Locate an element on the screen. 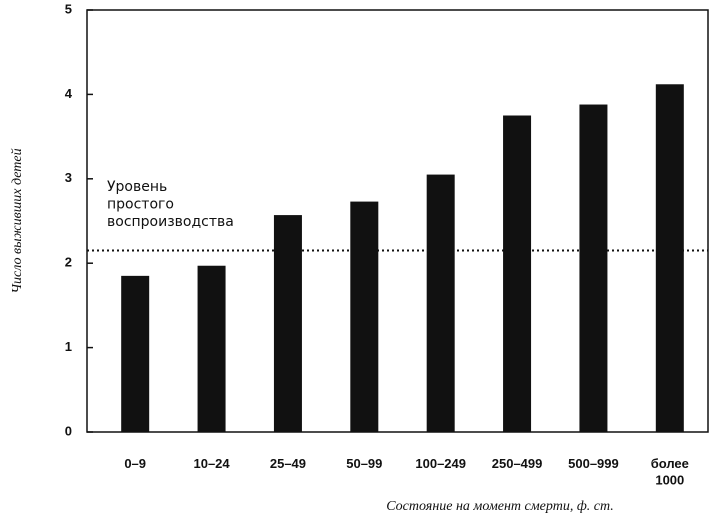 Image resolution: width=721 pixels, height=524 pixels. x-tick-label: более 1000 is located at coordinates (670, 471).